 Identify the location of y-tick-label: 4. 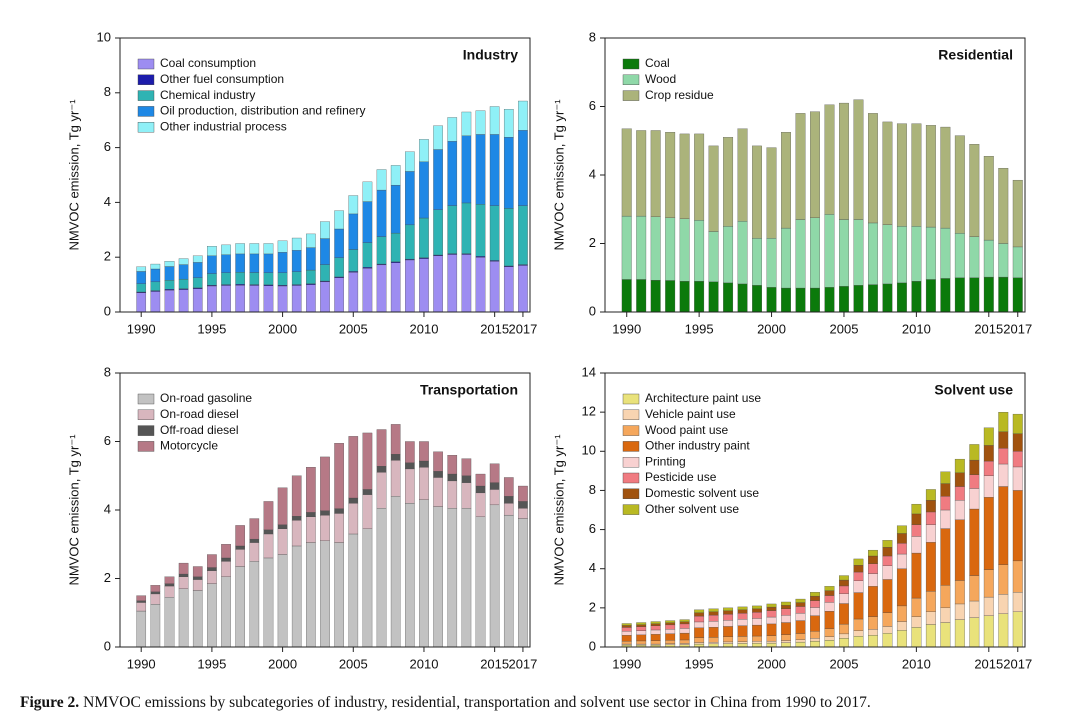
(107, 201).